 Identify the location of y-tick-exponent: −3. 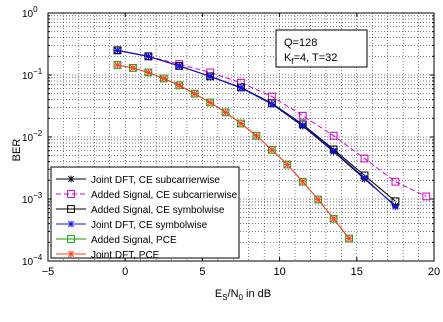
(38, 195).